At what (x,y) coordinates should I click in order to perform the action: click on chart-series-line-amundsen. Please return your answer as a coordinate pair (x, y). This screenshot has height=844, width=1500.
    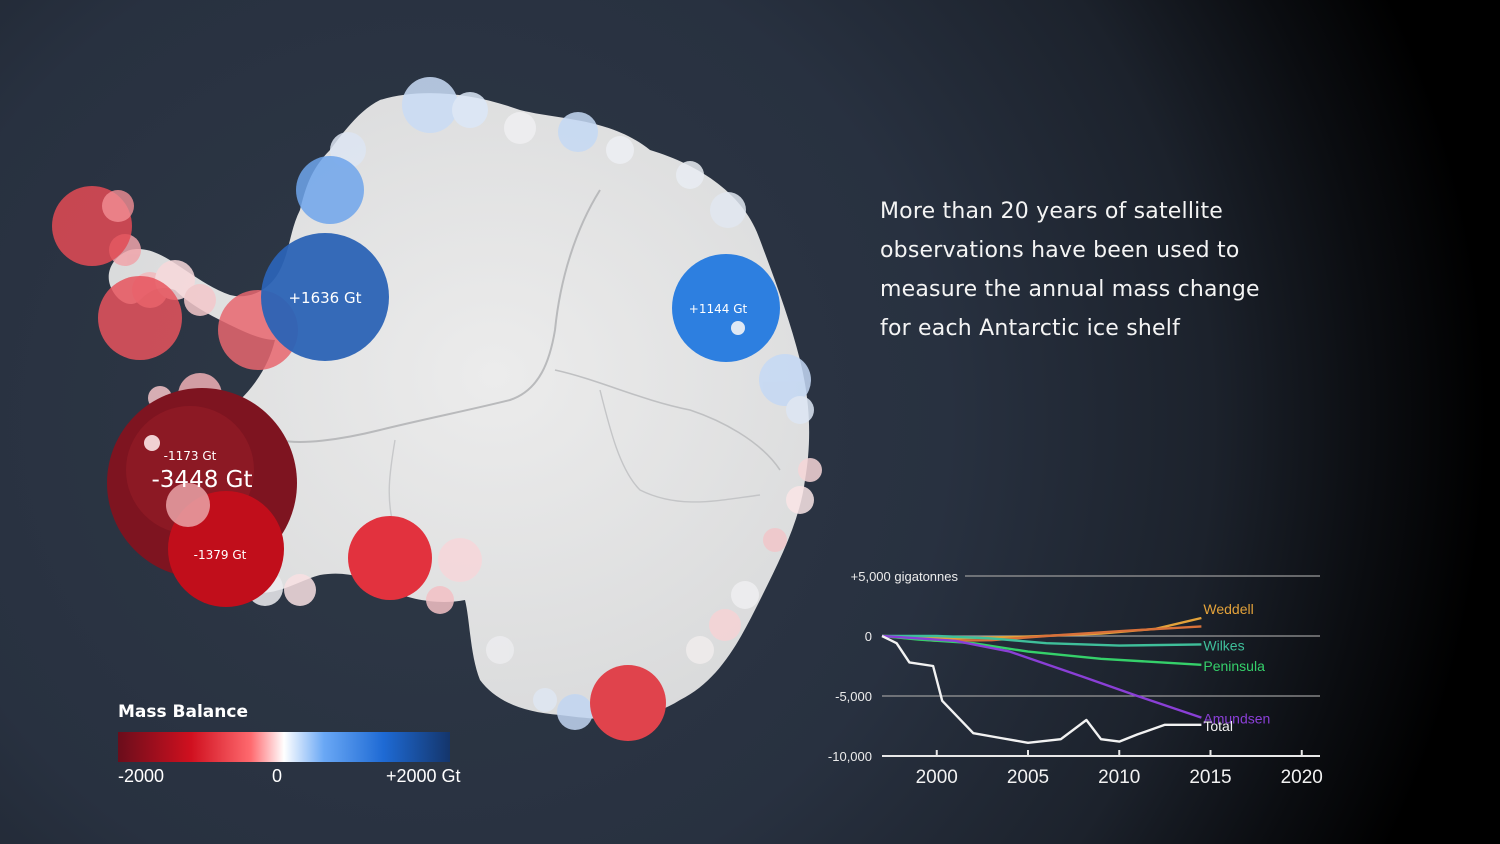
    Looking at the image, I should click on (1041, 676).